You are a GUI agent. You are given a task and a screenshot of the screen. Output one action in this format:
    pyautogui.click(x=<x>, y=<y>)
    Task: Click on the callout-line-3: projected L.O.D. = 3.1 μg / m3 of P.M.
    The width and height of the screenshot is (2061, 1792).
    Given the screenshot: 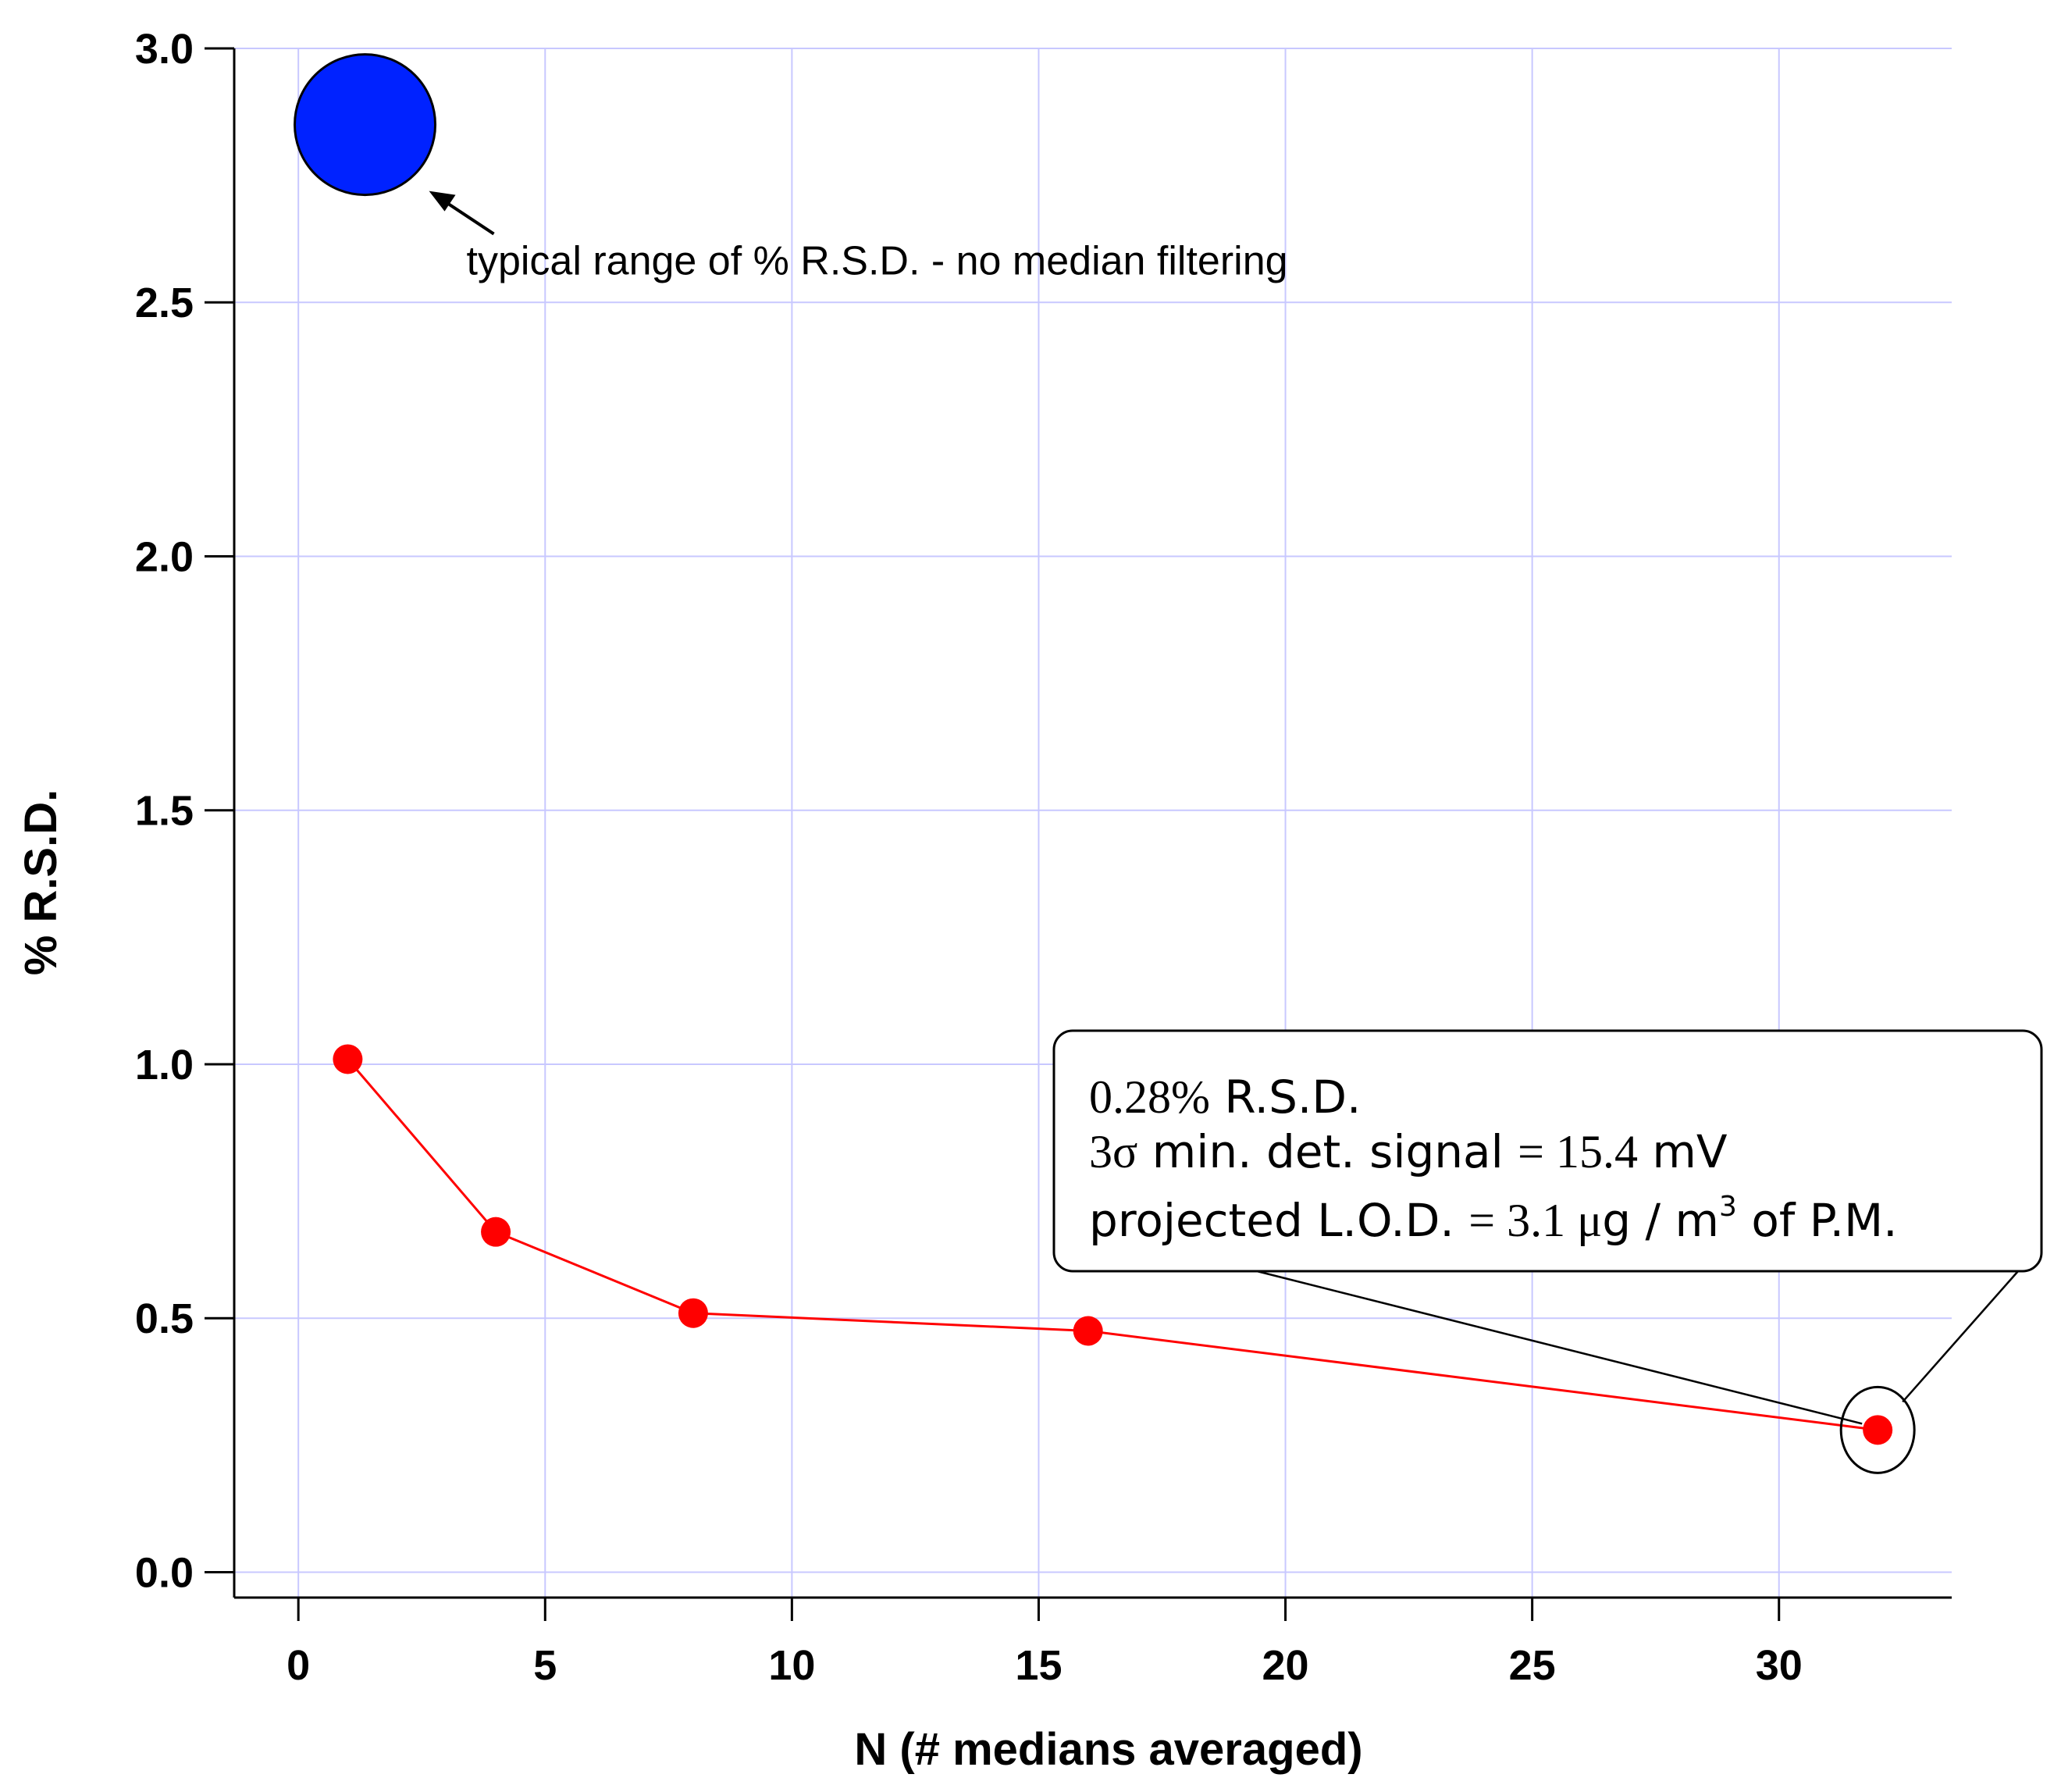 What is the action you would take?
    pyautogui.click(x=1493, y=1219)
    